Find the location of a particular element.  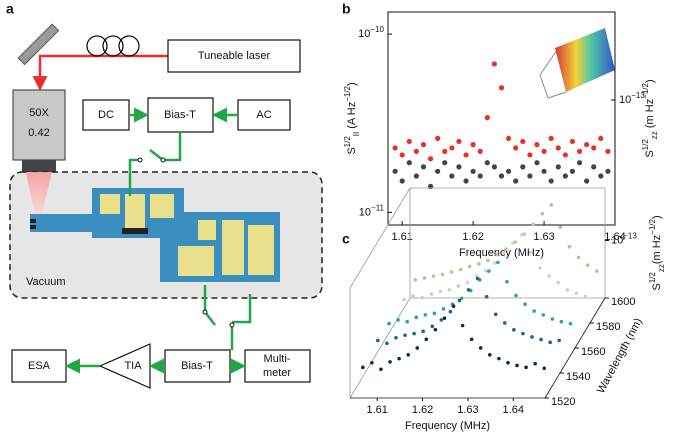

axis-label: S1/2II (A Hz−1/2) is located at coordinates (352, 118).